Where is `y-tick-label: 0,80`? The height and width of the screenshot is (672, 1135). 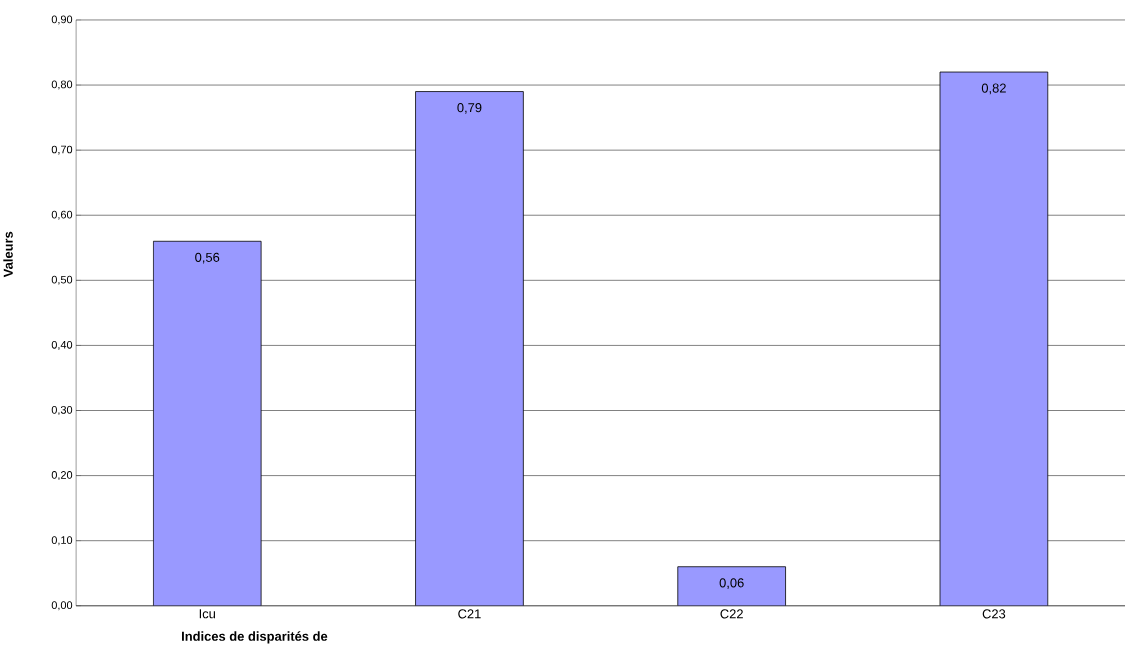 y-tick-label: 0,80 is located at coordinates (62, 85).